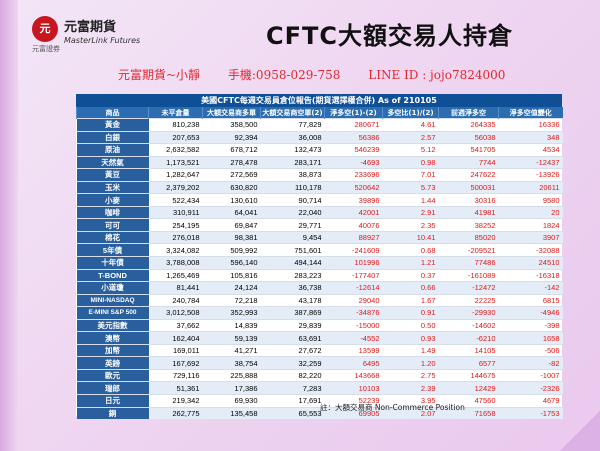  I want to click on table-cell: 56038, so click(468, 137).